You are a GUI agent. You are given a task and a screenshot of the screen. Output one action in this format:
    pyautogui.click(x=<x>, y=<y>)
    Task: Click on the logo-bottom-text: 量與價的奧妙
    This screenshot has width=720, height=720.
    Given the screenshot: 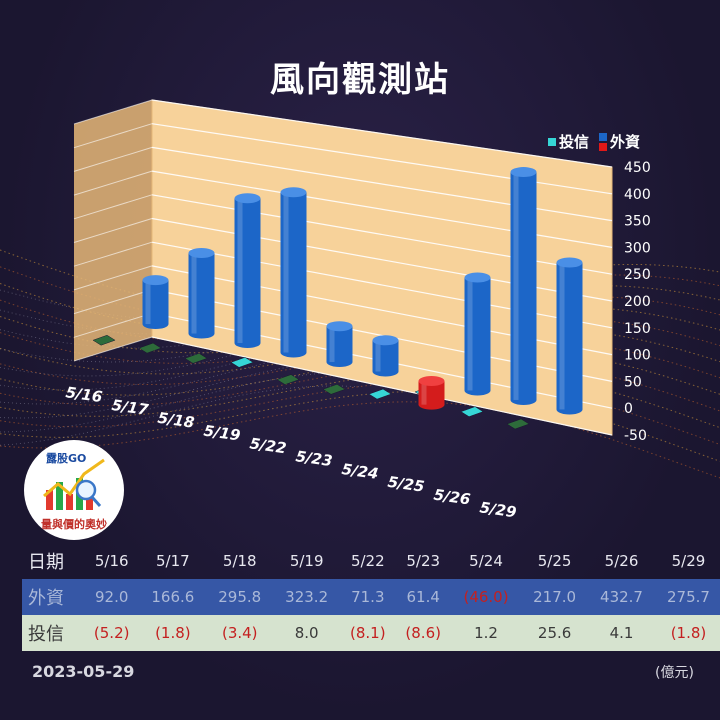 What is the action you would take?
    pyautogui.click(x=74, y=524)
    